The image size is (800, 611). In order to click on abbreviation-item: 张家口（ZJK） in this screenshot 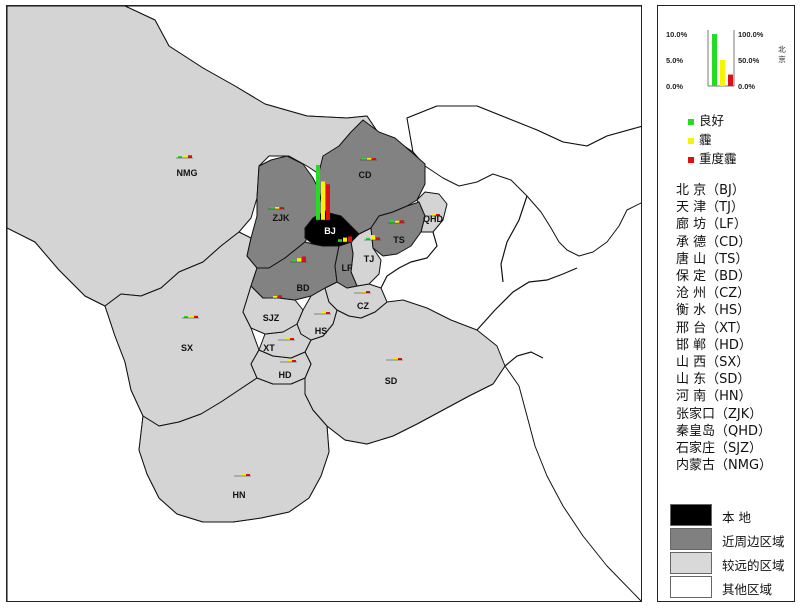, I will do `click(719, 414)`.